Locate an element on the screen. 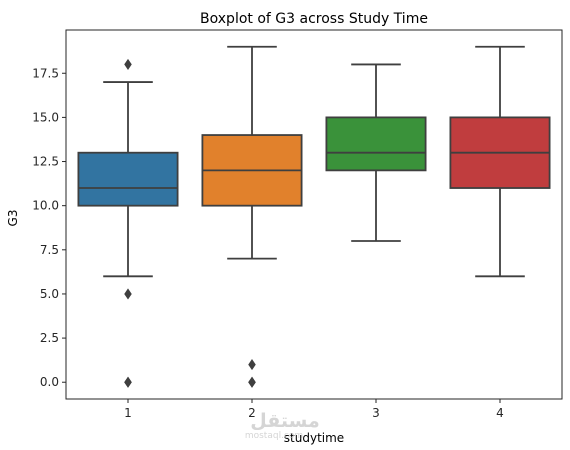 The height and width of the screenshot is (450, 570). x-axis-ticks: 1 2 3 4 is located at coordinates (314, 409).